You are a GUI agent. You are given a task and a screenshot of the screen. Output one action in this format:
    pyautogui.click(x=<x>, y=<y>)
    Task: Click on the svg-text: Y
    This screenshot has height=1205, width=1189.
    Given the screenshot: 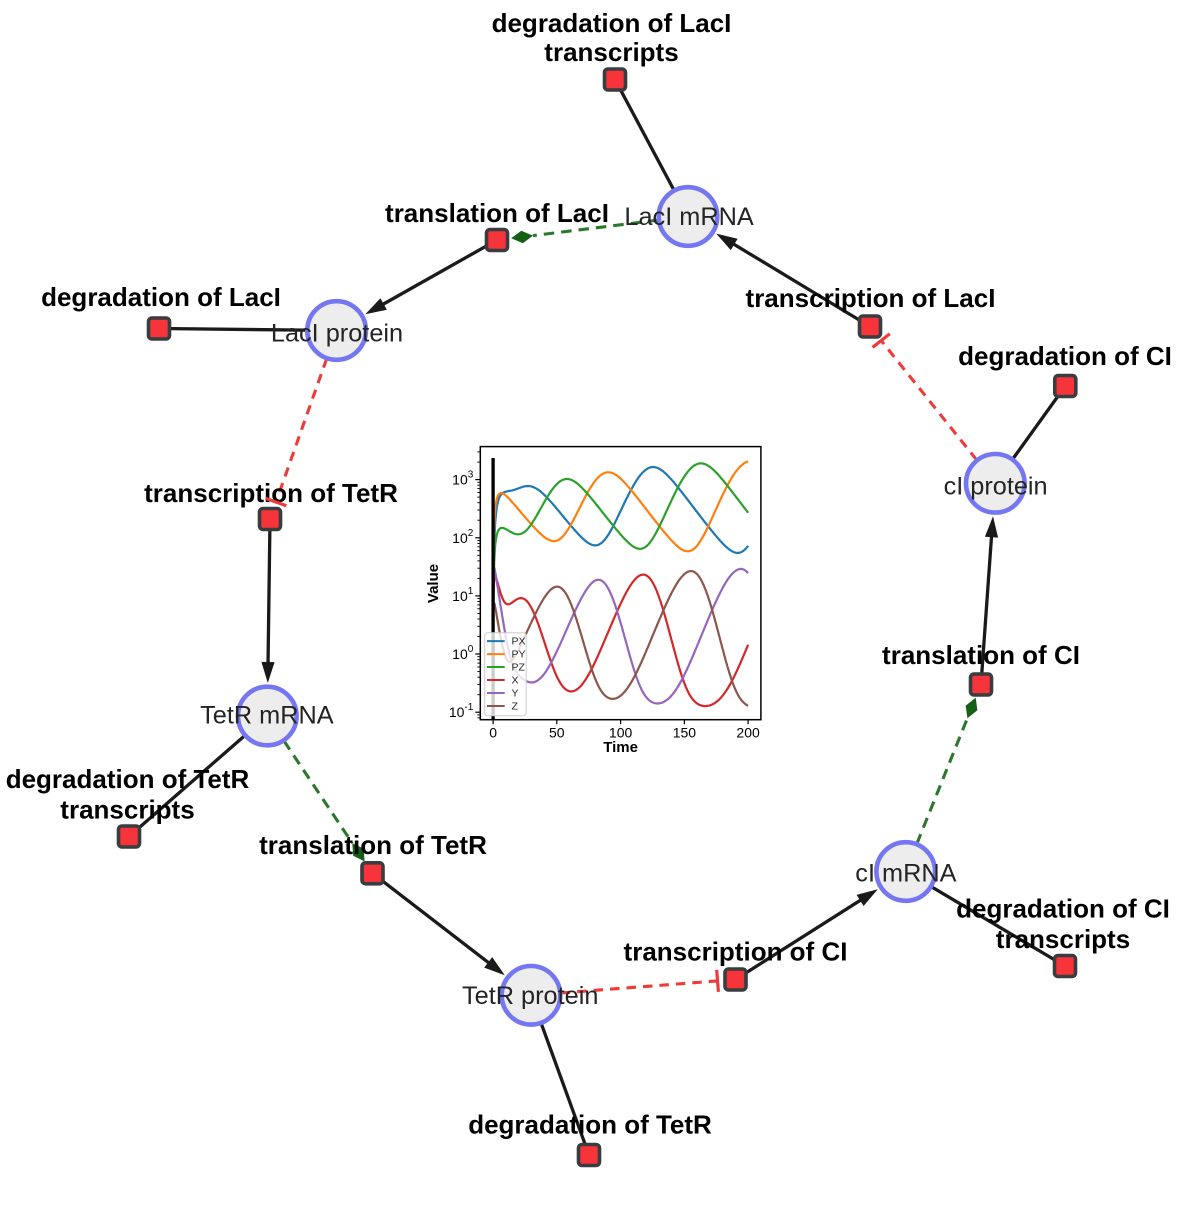 What is the action you would take?
    pyautogui.click(x=515, y=694)
    